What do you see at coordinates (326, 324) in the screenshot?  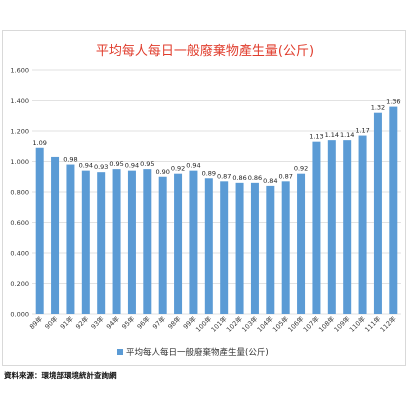 I see `x-tick-label: 108年` at bounding box center [326, 324].